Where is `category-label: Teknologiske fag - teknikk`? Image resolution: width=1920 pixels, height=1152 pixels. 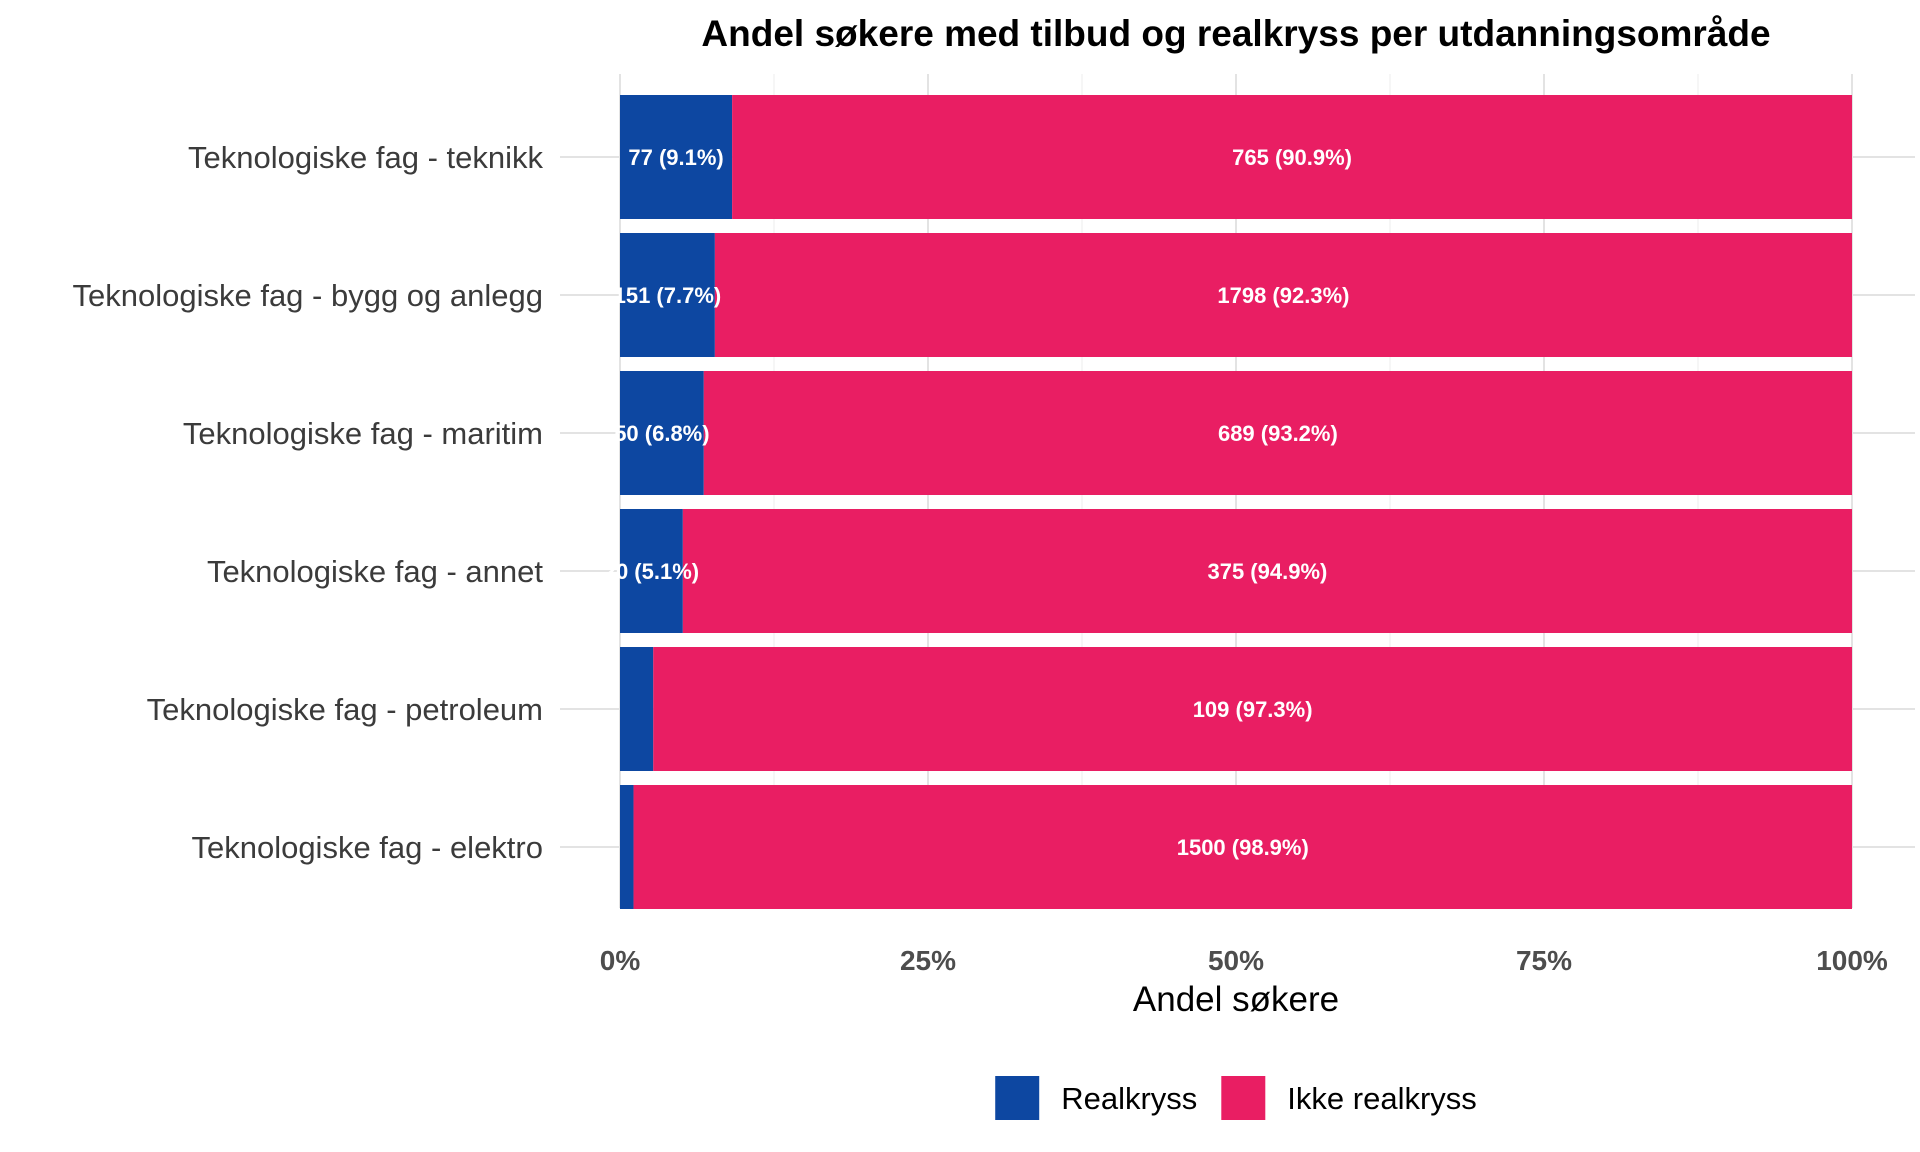 category-label: Teknologiske fag - teknikk is located at coordinates (365, 157).